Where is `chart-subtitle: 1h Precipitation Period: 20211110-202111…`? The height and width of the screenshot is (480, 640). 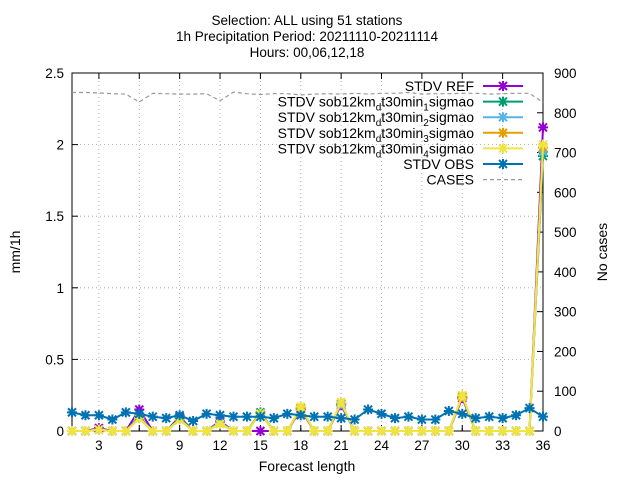 chart-subtitle: 1h Precipitation Period: 20211110-202111… is located at coordinates (307, 36).